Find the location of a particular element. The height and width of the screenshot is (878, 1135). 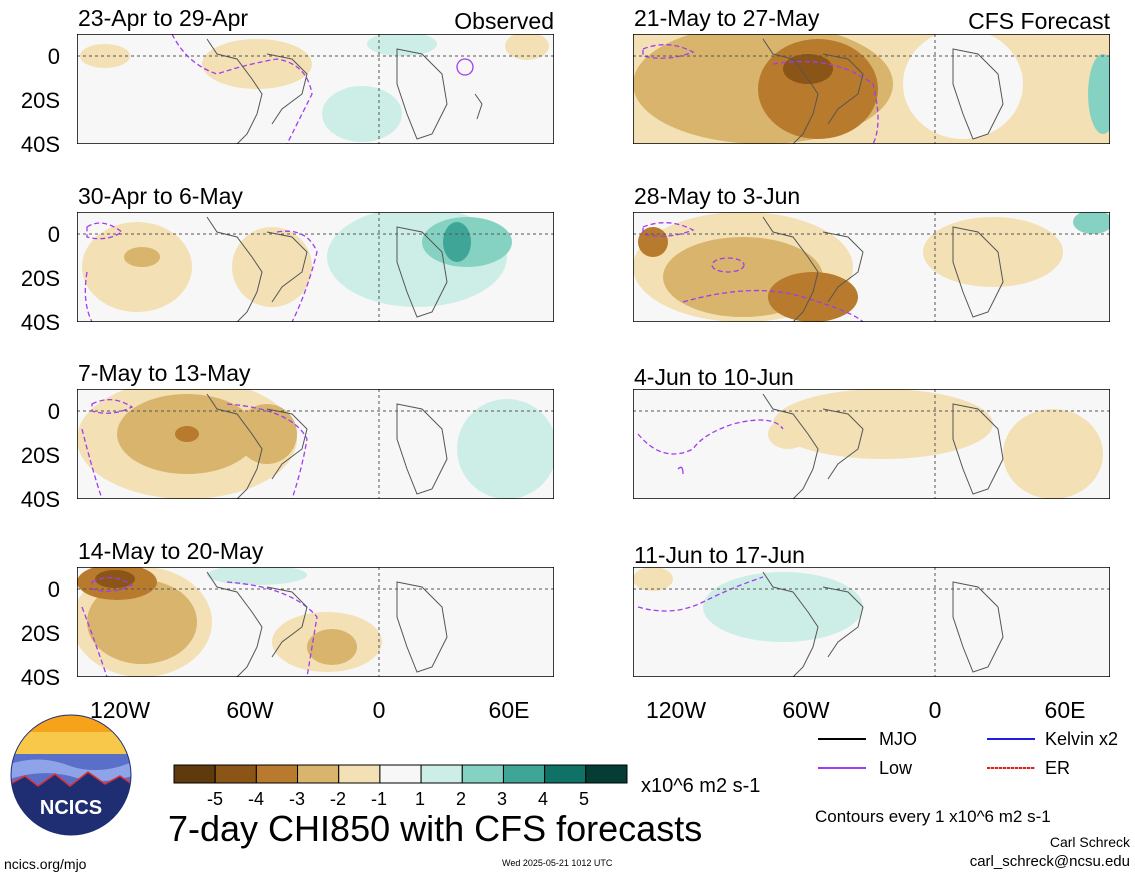

ncics-logo: NCICS is located at coordinates (71, 775).